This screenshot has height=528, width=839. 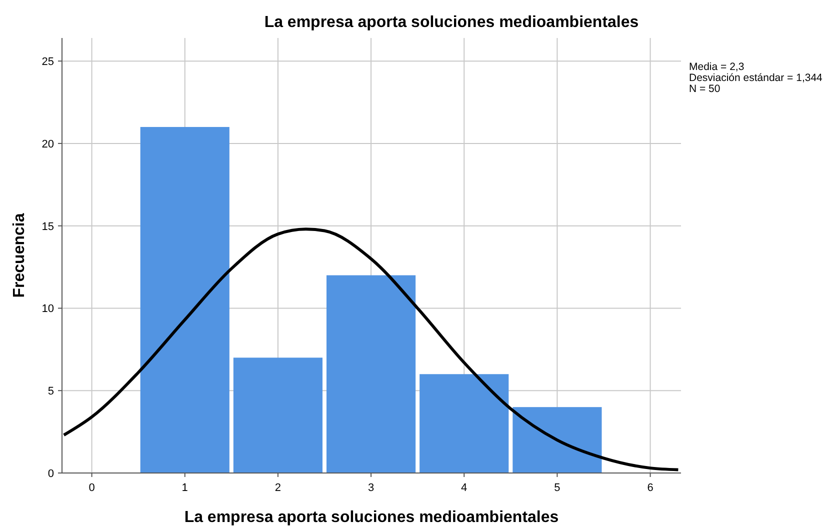 I want to click on x-axis-title: La empresa aporta soluciones medioambientales, so click(x=371, y=517).